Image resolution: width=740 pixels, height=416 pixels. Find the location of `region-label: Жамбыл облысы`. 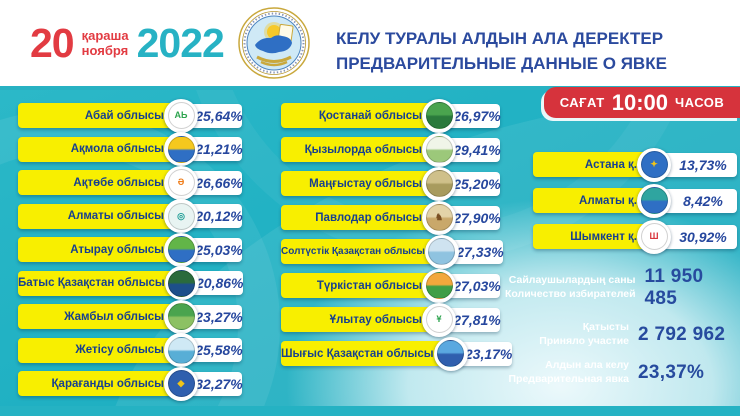

region-label: Жамбыл облысы is located at coordinates (98, 316).